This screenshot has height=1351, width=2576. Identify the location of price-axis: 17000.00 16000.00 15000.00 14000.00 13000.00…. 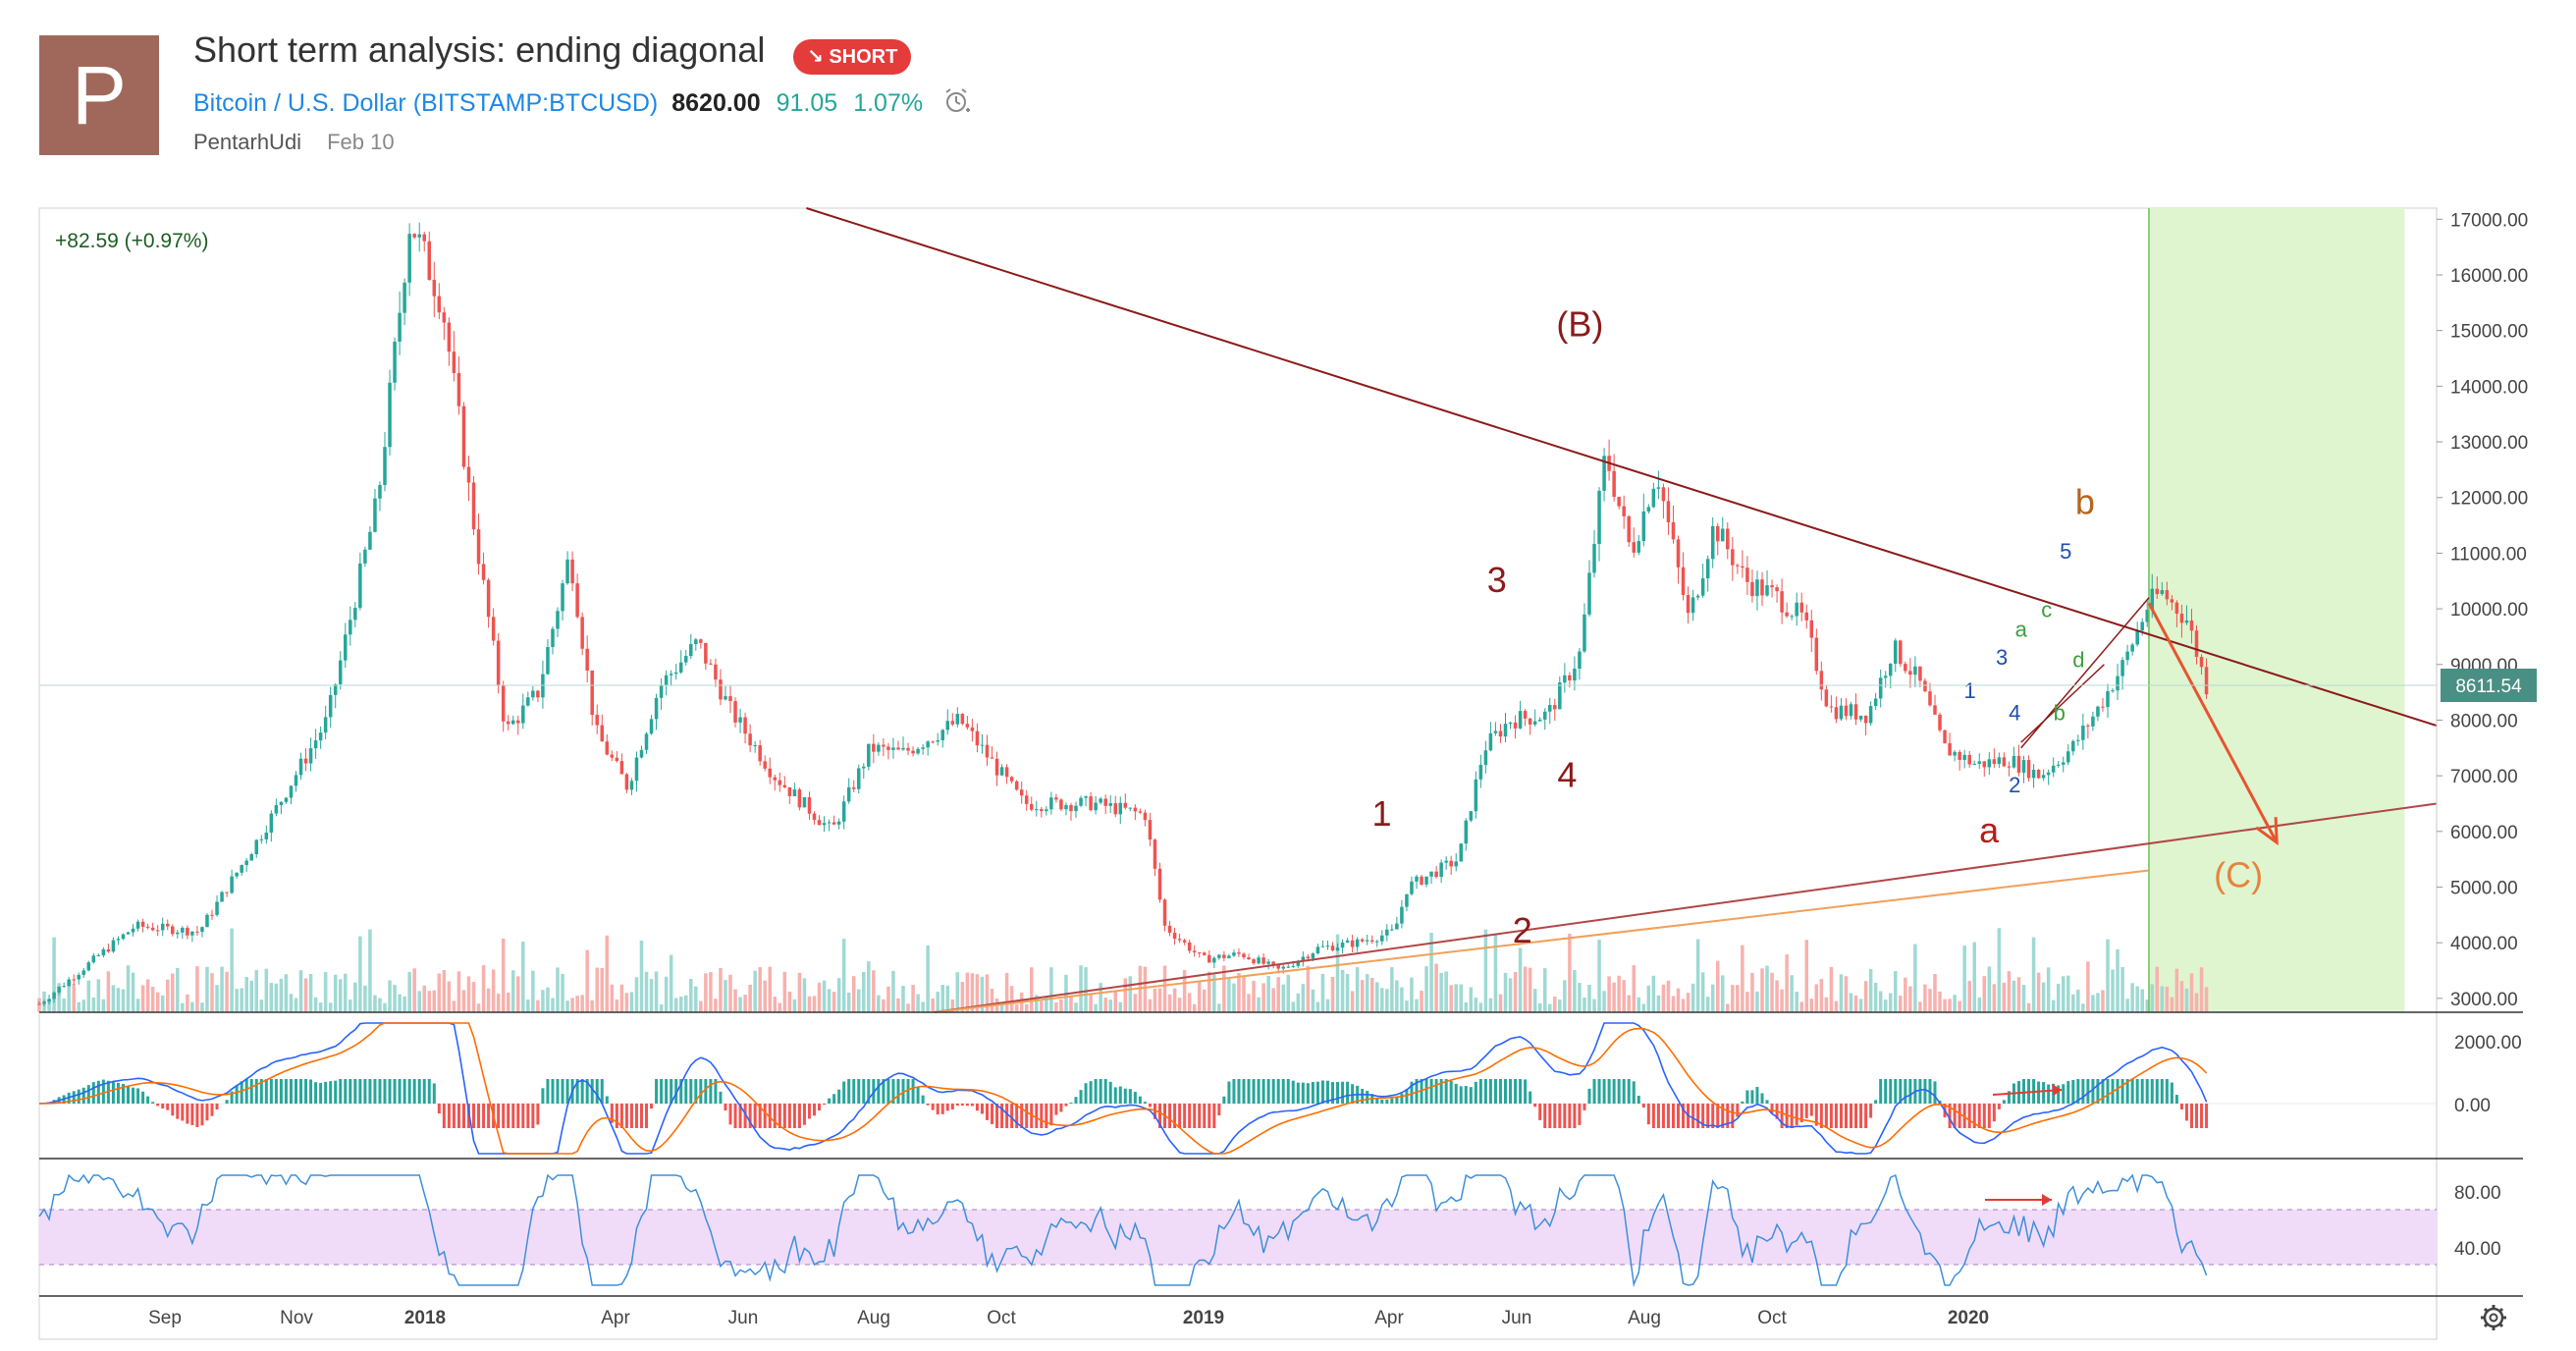
(2482, 610).